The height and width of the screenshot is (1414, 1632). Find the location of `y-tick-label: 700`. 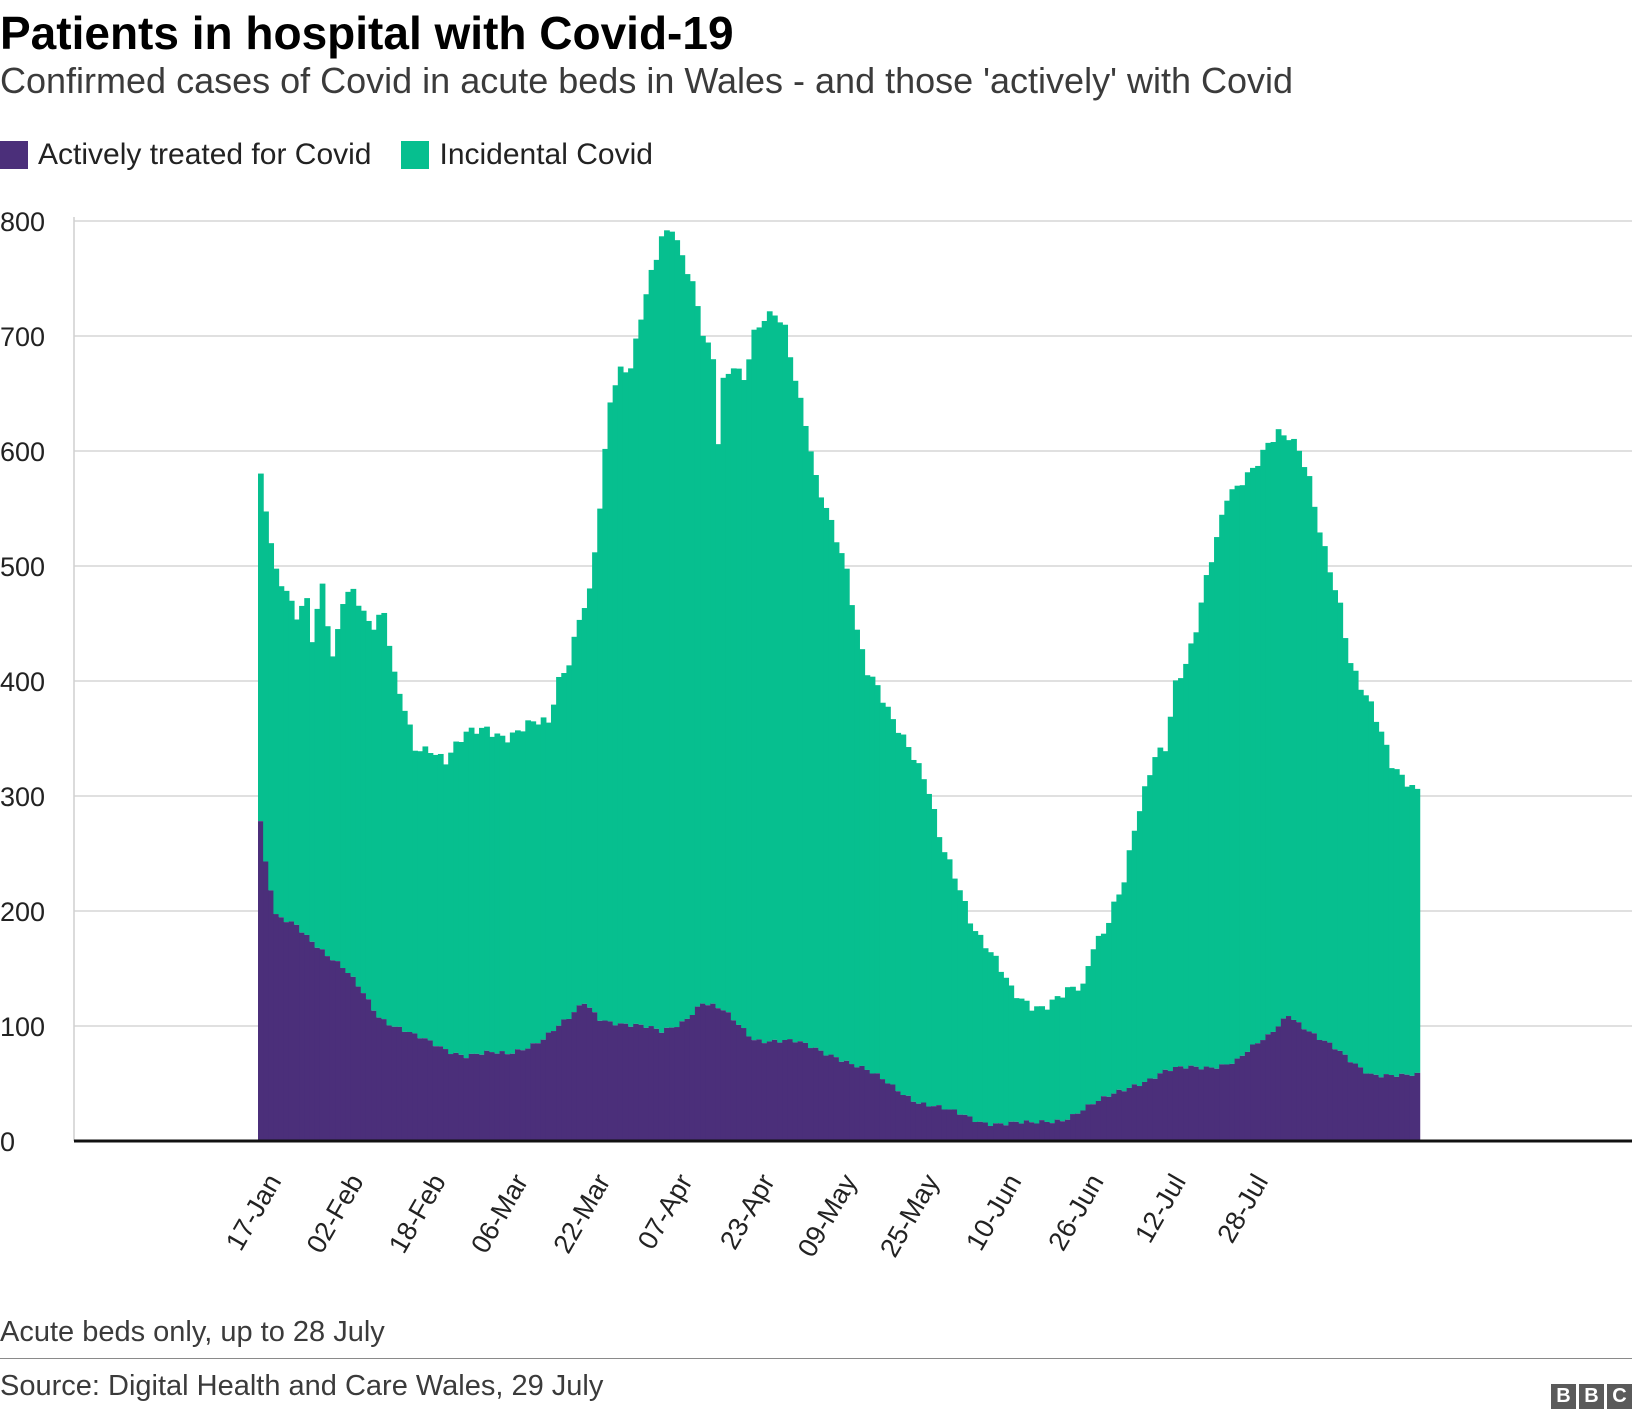

y-tick-label: 700 is located at coordinates (22, 337).